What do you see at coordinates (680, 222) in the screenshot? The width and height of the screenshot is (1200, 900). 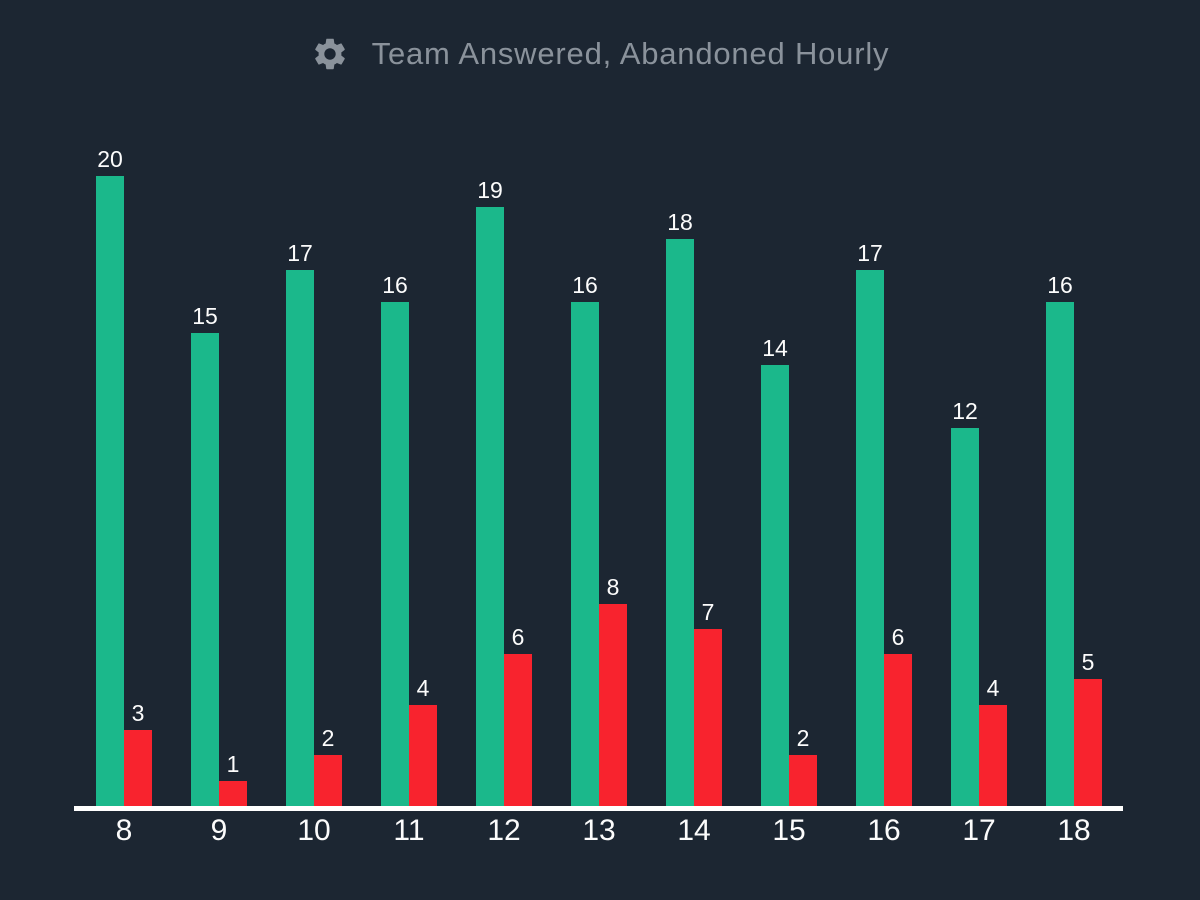 I see `bar-value-label: 18` at bounding box center [680, 222].